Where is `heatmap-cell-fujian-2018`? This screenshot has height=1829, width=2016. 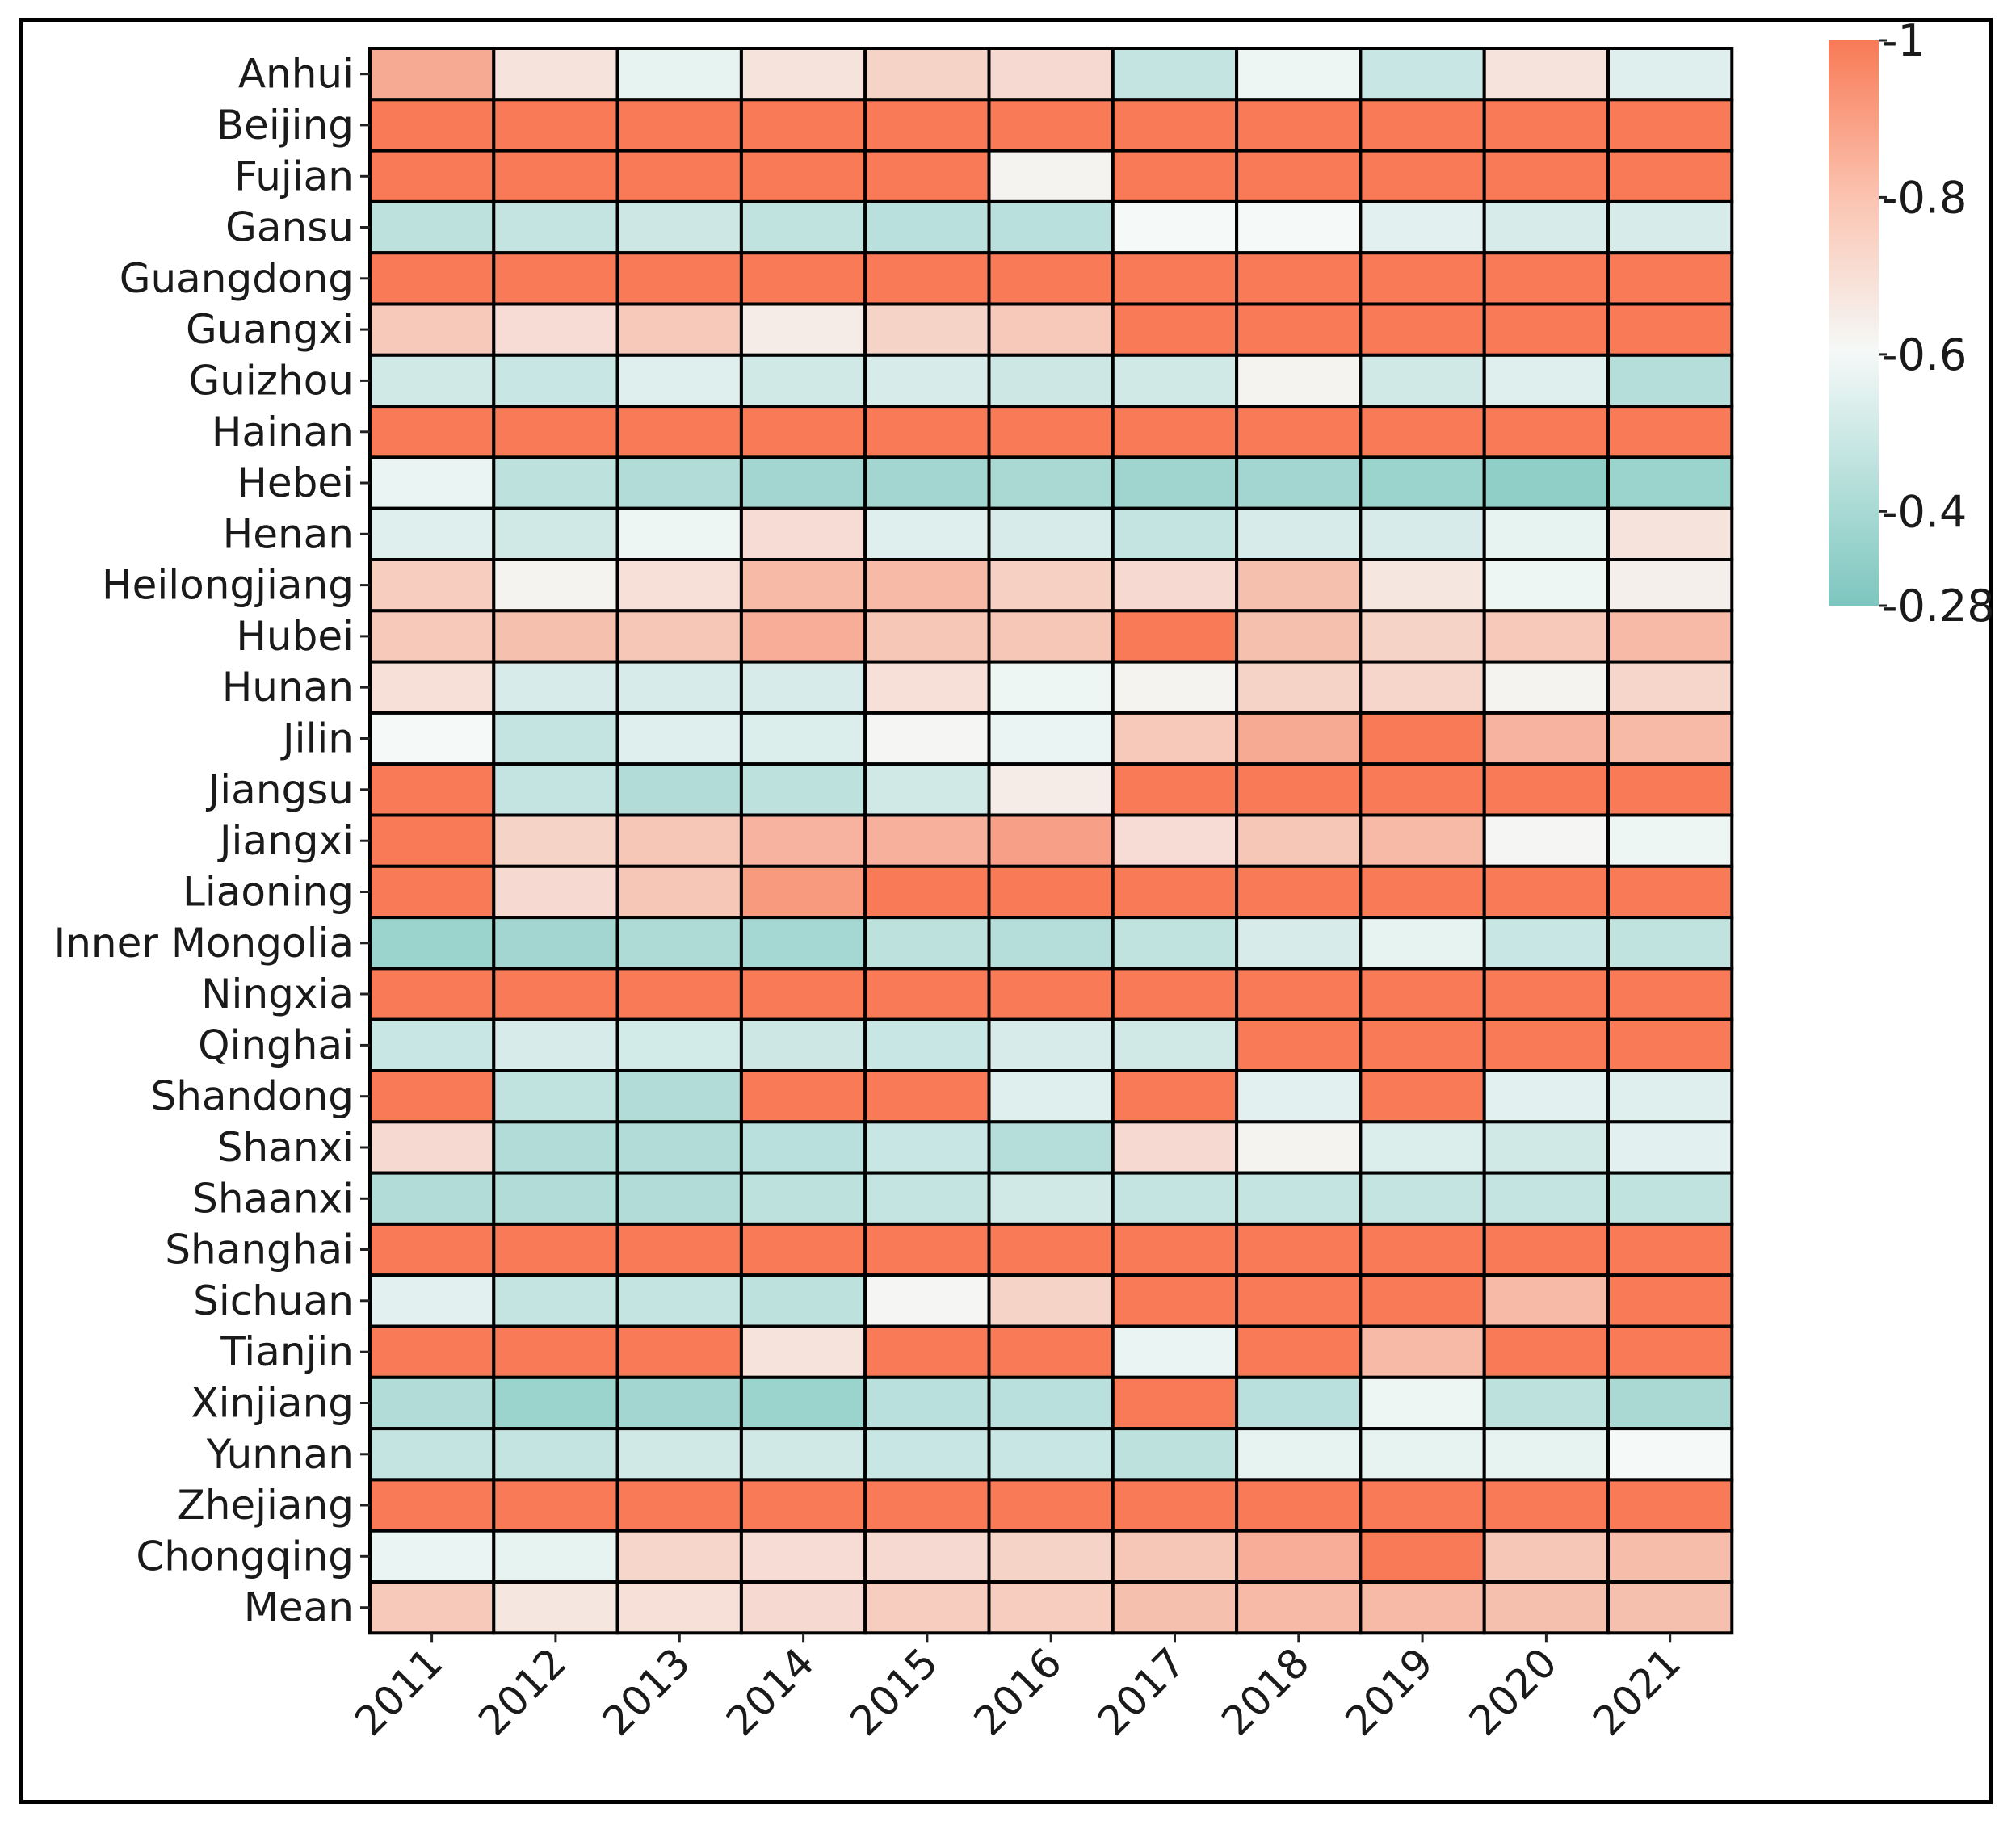 heatmap-cell-fujian-2018 is located at coordinates (1299, 176).